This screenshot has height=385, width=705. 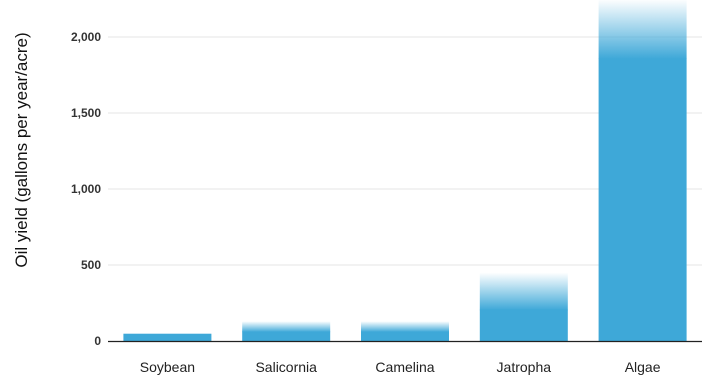 I want to click on x-tick-label: Salicornia, so click(x=286, y=367).